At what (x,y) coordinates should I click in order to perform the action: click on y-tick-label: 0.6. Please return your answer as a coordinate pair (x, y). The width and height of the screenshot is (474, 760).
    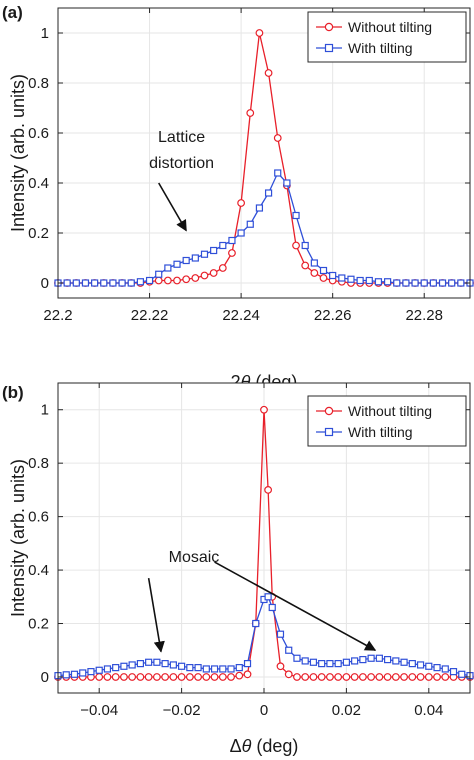
    Looking at the image, I should click on (38, 517).